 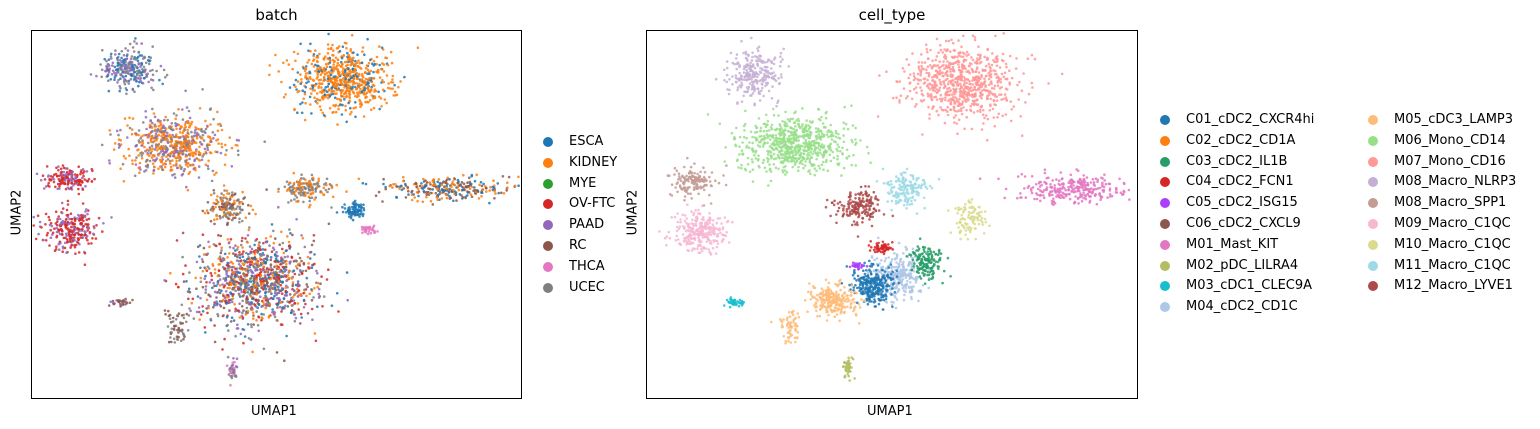 I want to click on batch-legend-marker, so click(x=548, y=183).